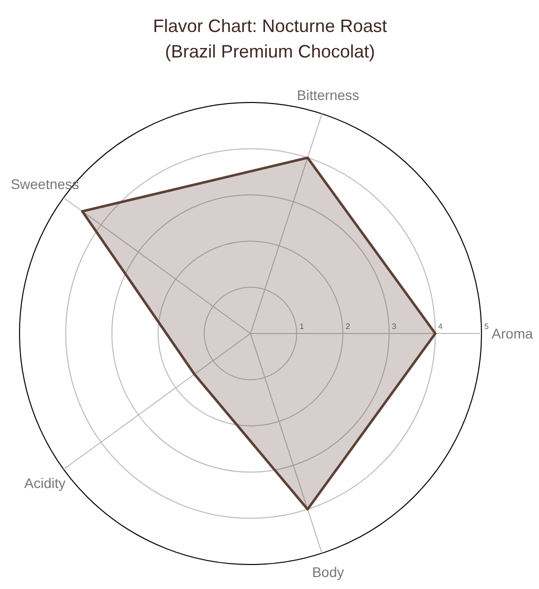 Image resolution: width=539 pixels, height=589 pixels. Describe the element at coordinates (270, 39) in the screenshot. I see `chart-title: Flavor Chart: Nocturne Roast (Brazil Premium Chocolat)` at that location.